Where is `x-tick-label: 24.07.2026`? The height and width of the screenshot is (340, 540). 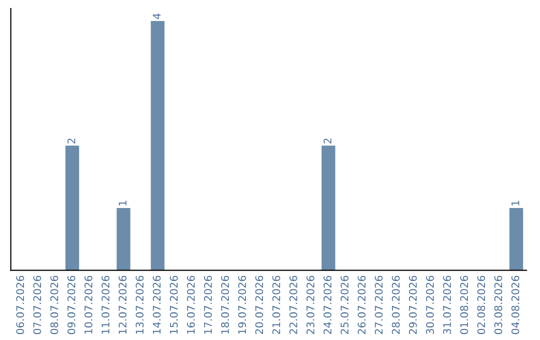
x-tick-label: 24.07.2026 is located at coordinates (328, 305).